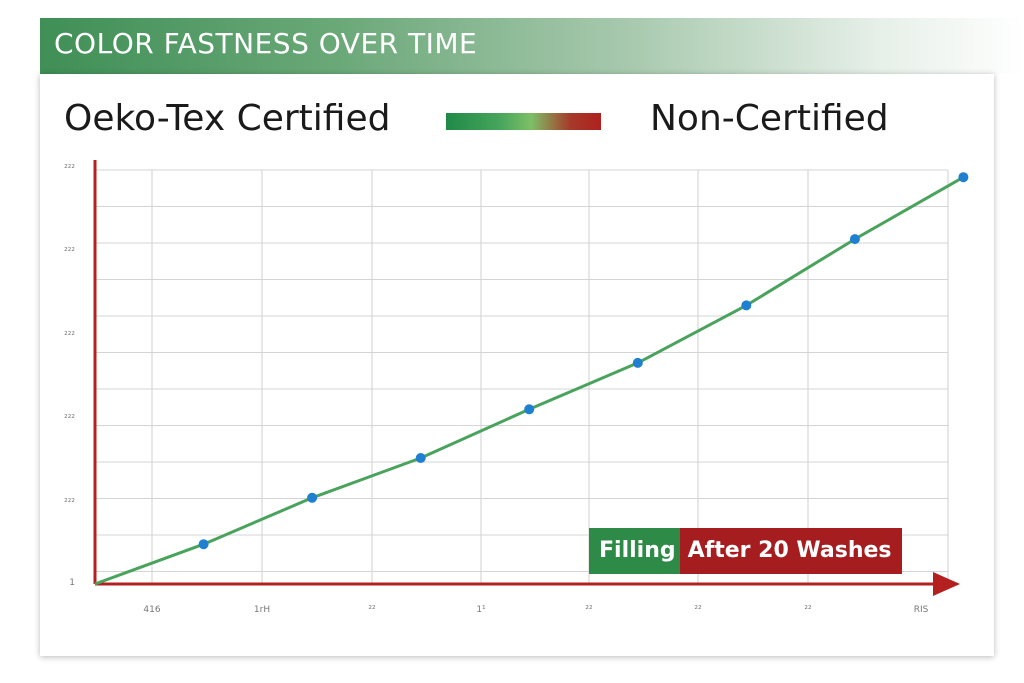  Describe the element at coordinates (481, 610) in the screenshot. I see `x-tick-label: 1¹` at that location.